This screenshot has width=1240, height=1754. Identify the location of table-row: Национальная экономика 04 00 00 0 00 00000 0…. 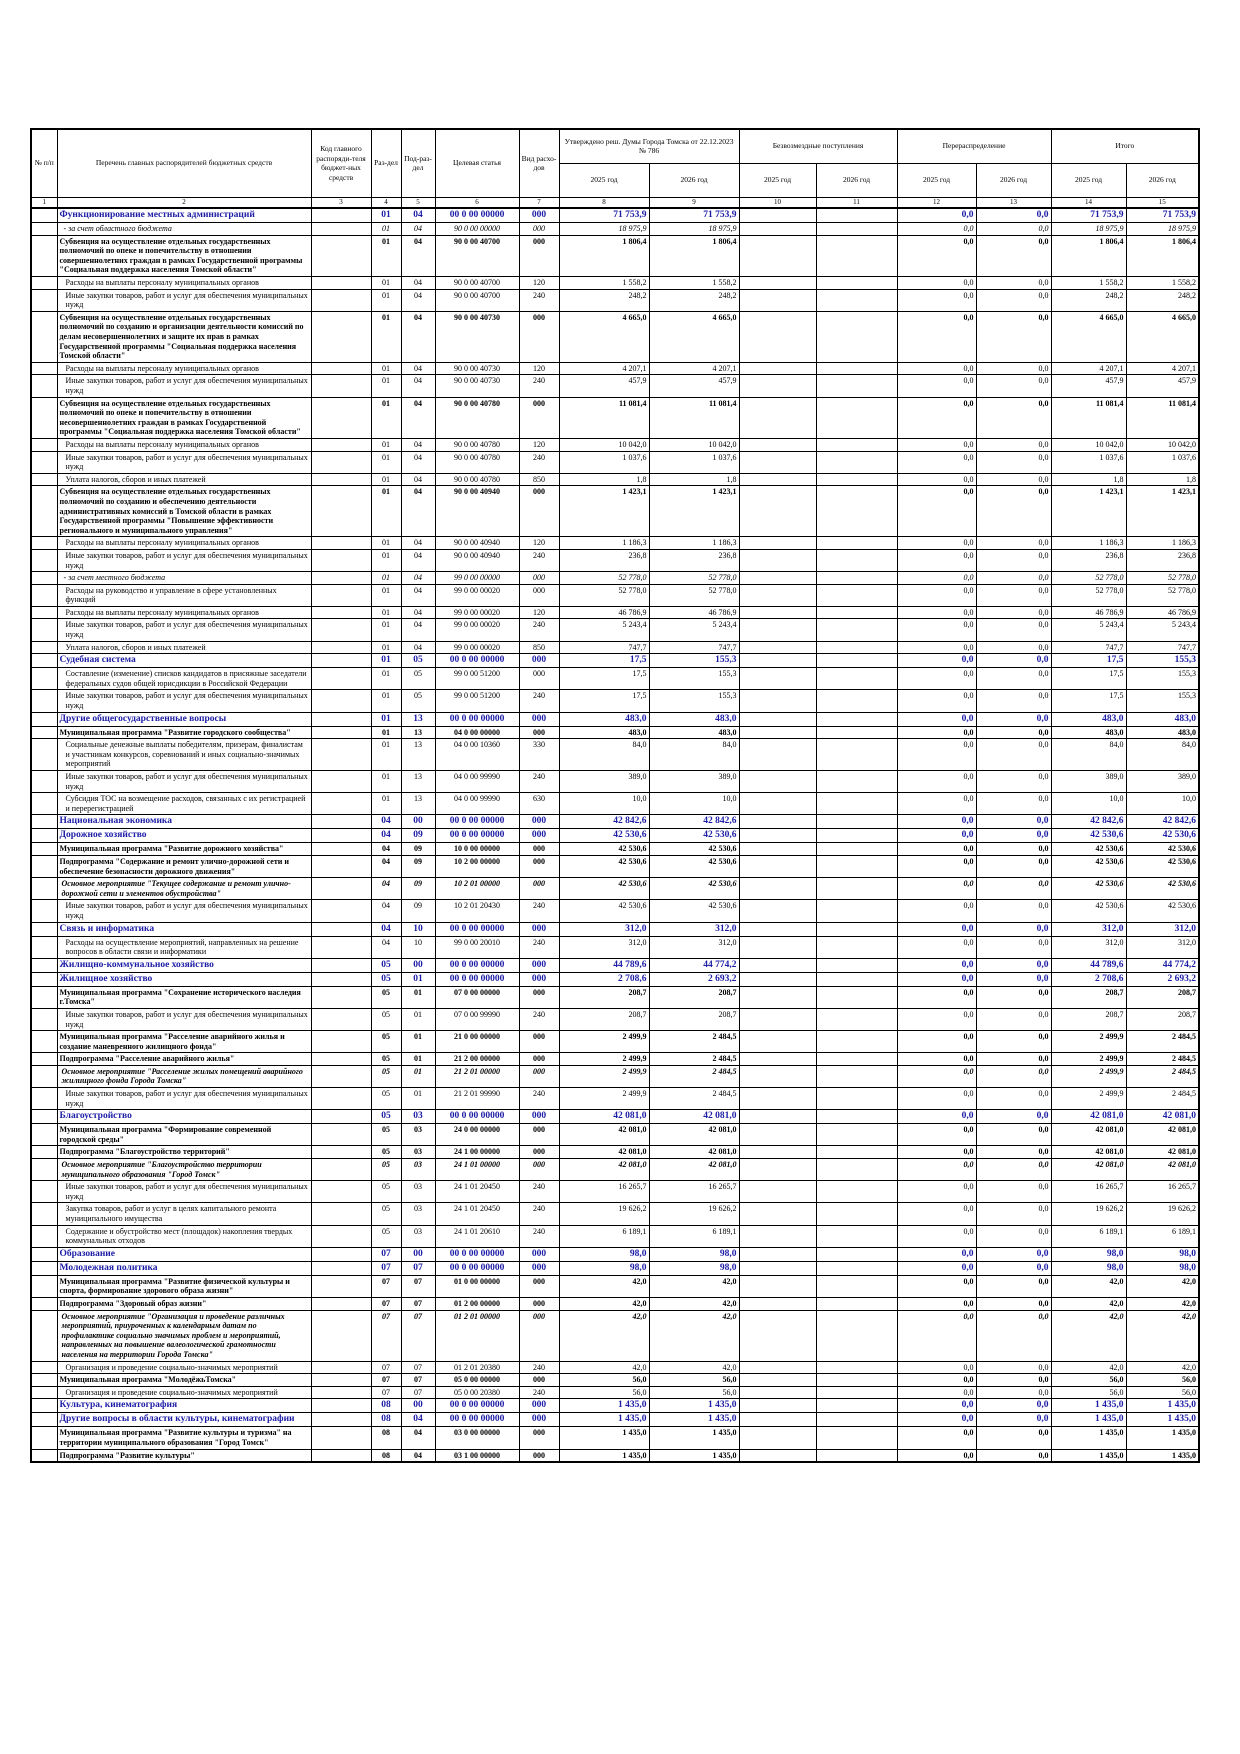
(615, 822).